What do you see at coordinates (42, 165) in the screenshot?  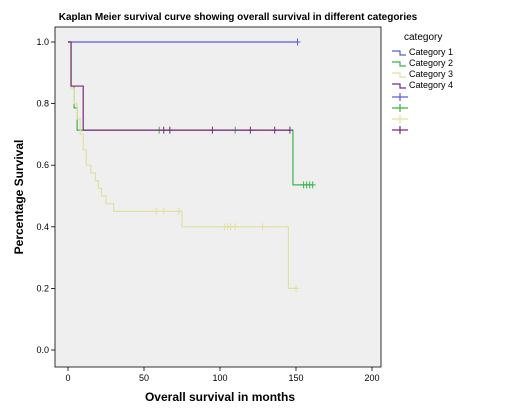 I see `y-tick-label: 0.6` at bounding box center [42, 165].